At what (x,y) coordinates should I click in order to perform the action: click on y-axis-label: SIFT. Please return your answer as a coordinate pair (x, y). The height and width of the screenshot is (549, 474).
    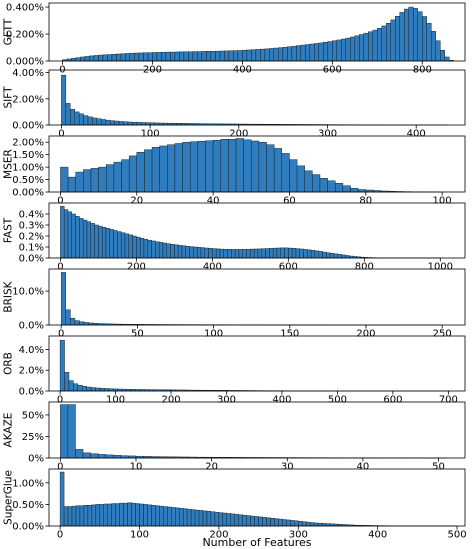
    Looking at the image, I should click on (9, 97).